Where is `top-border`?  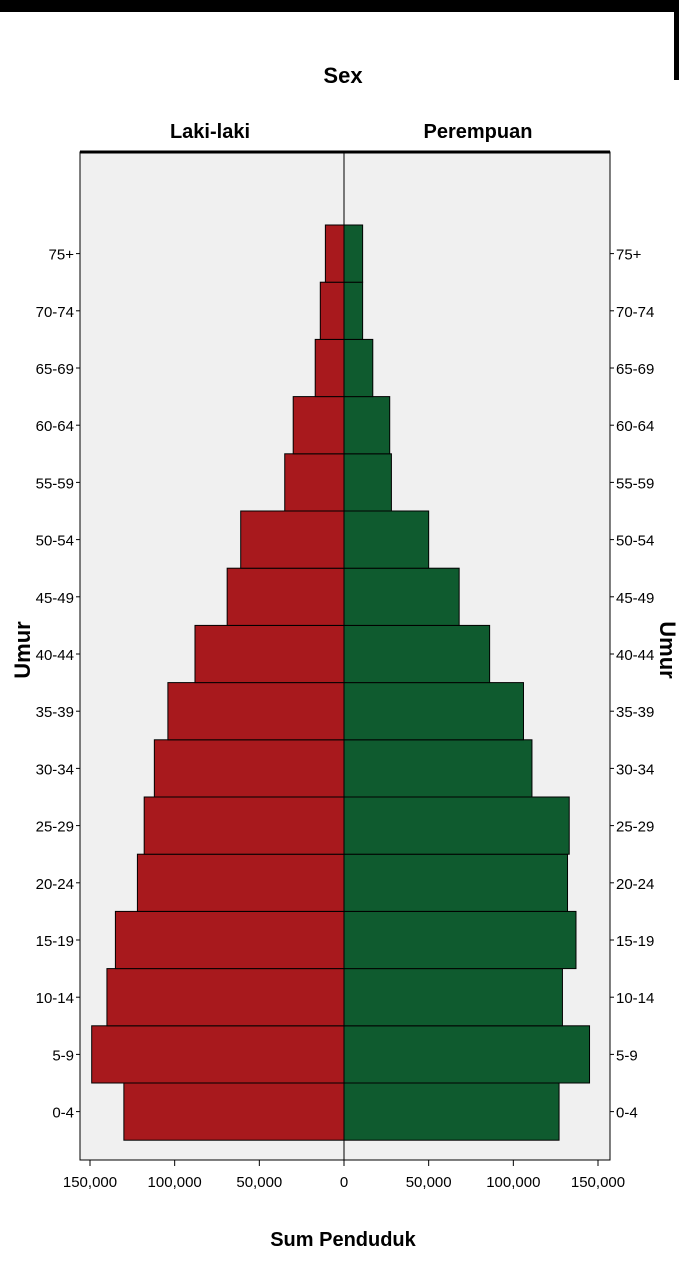
top-border is located at coordinates (339, 6).